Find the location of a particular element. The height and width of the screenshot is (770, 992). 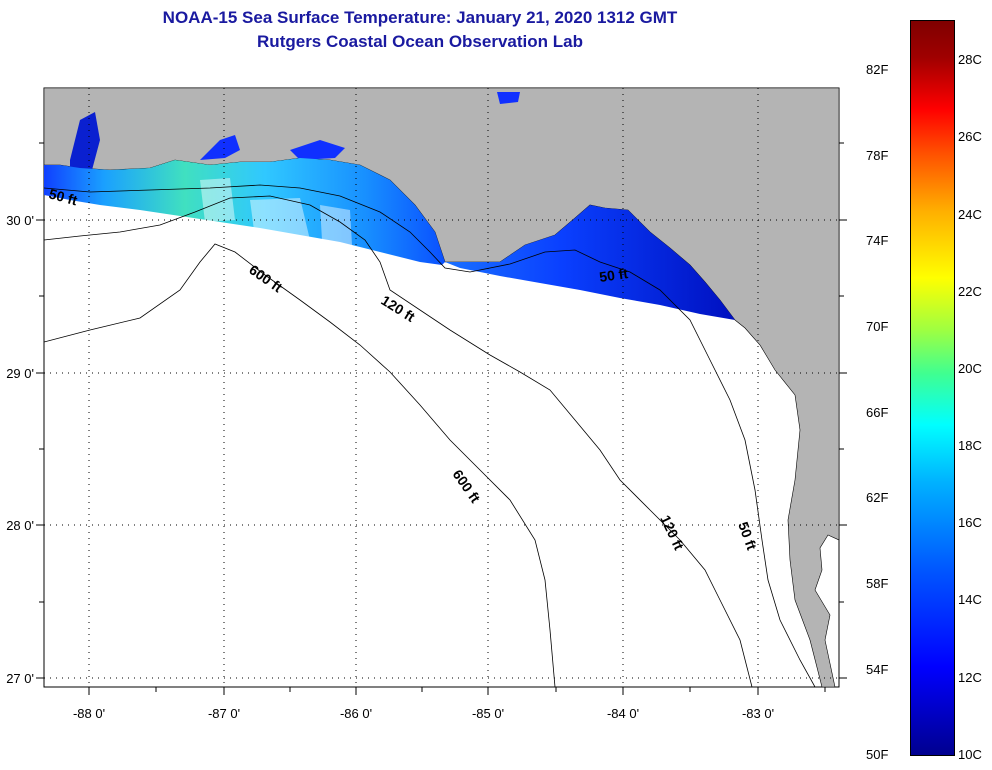

lon-label: -86 0' is located at coordinates (356, 713).